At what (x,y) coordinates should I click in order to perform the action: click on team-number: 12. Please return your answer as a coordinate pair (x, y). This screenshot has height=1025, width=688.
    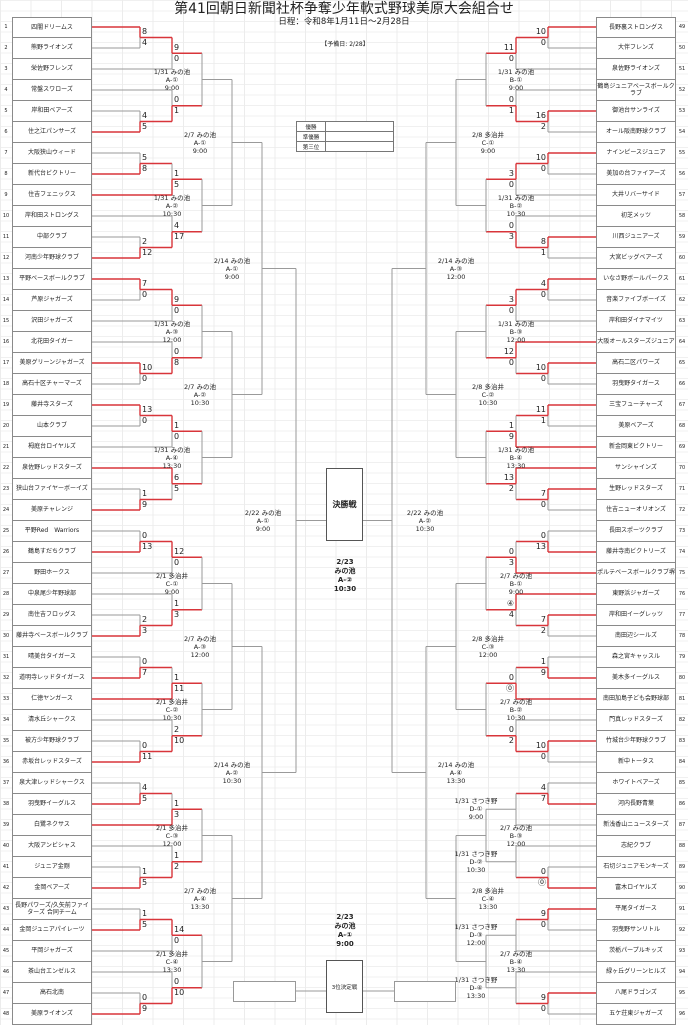
    Looking at the image, I should click on (6, 258).